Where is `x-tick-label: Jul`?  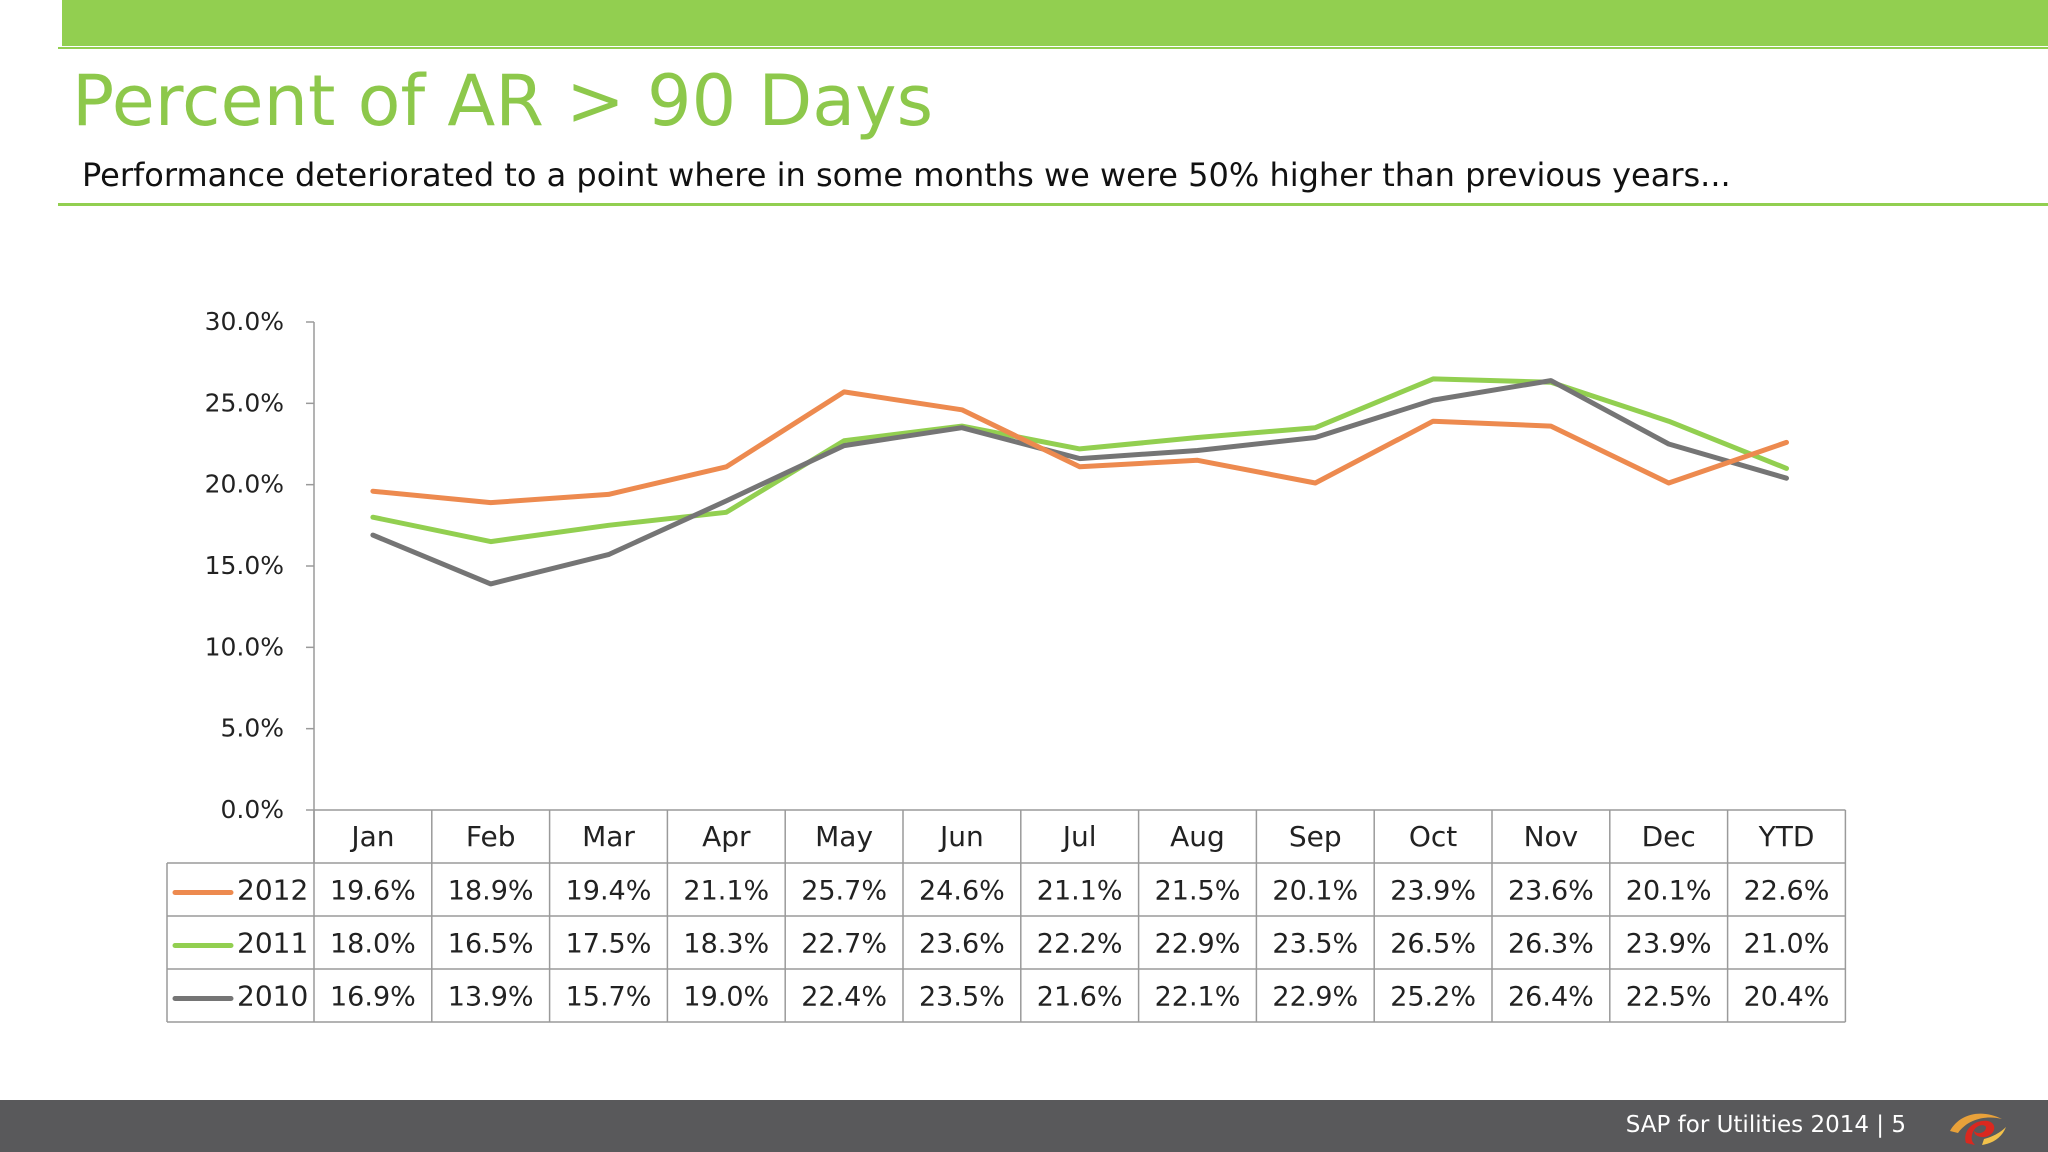 x-tick-label: Jul is located at coordinates (1079, 836).